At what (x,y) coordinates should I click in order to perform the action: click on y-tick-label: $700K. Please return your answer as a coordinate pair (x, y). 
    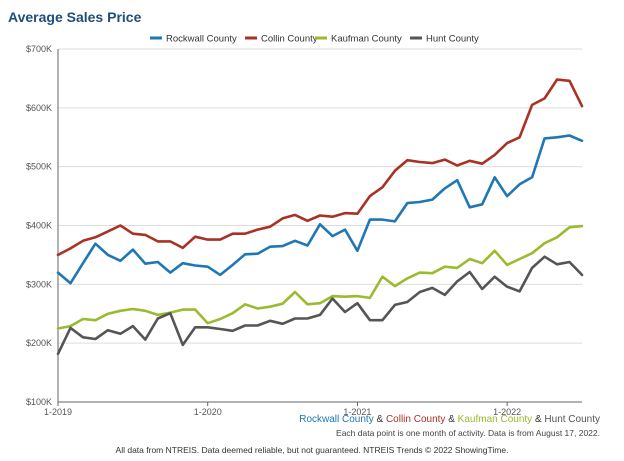
    Looking at the image, I should click on (39, 49).